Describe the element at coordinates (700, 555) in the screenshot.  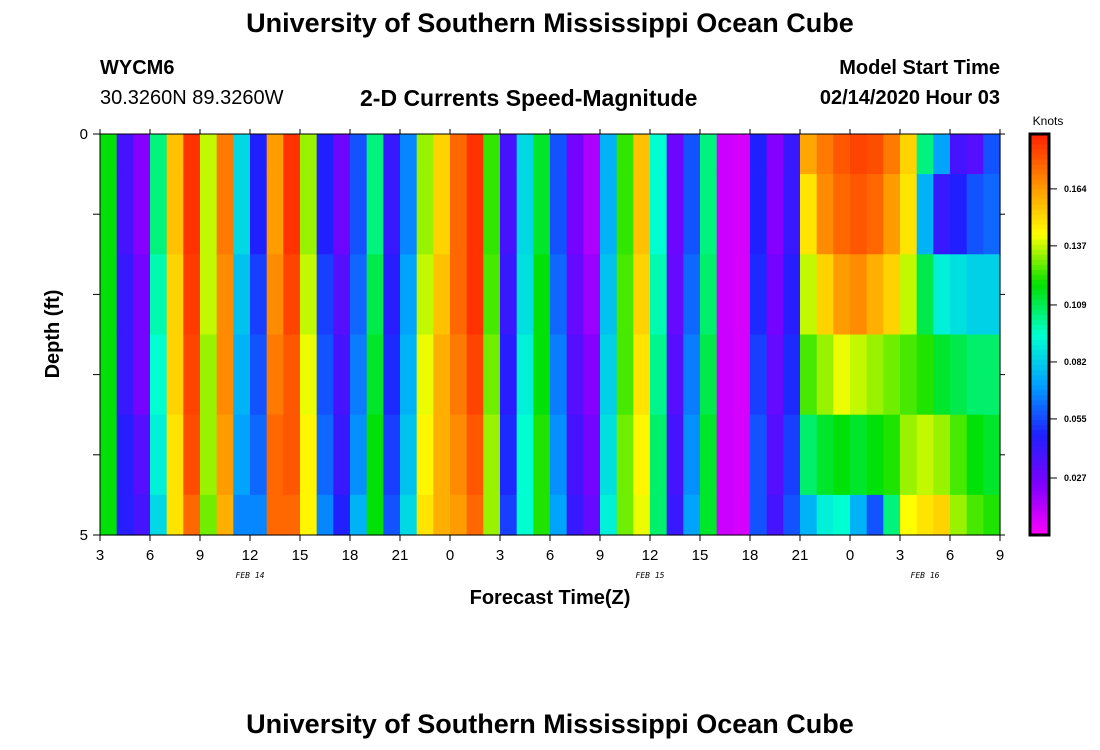
I see `x-tick-label: 15` at that location.